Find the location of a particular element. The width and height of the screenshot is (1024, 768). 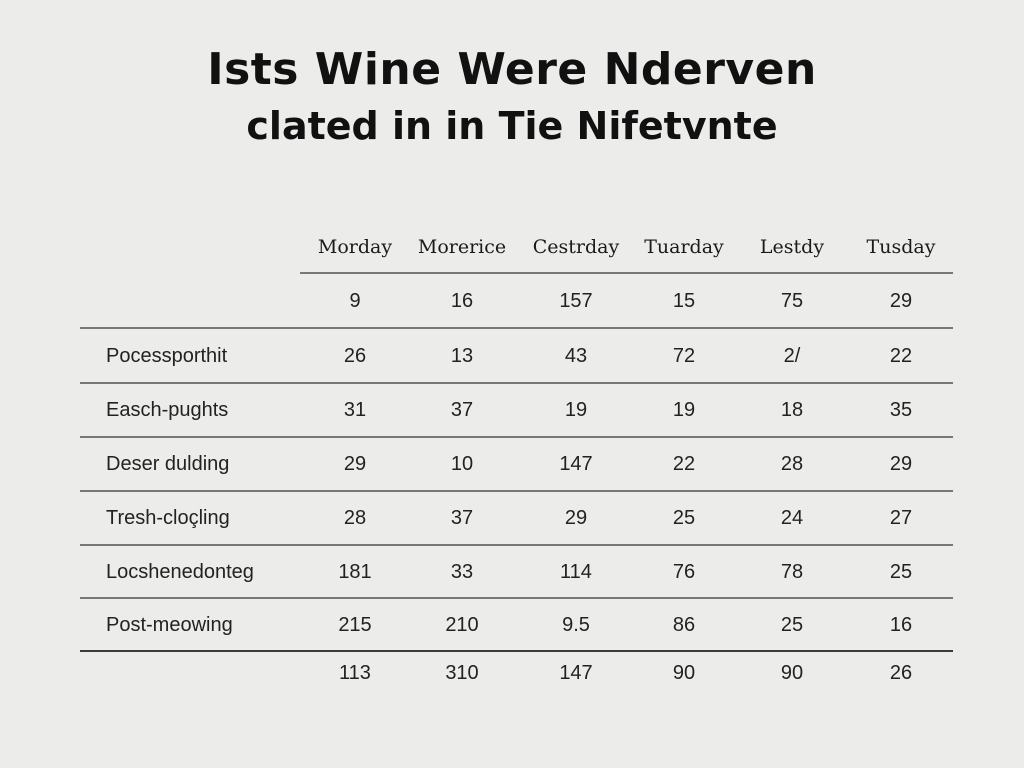

table-cell: 113 is located at coordinates (355, 673).